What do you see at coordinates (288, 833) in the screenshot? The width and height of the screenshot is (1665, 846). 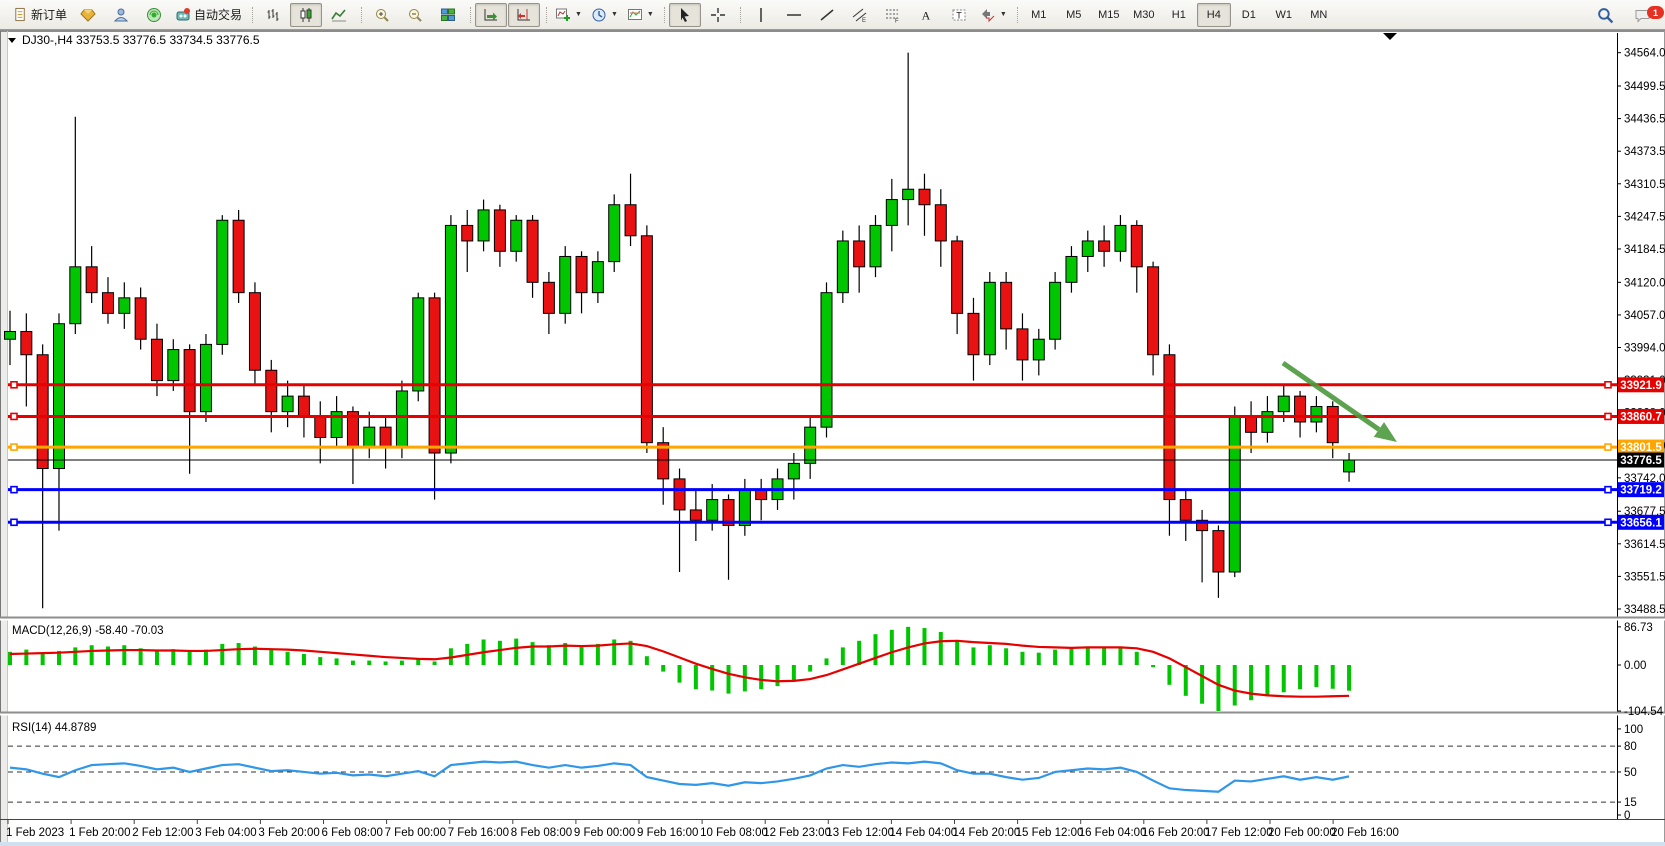 I see `time-tick-label: 3 Feb 20:00` at bounding box center [288, 833].